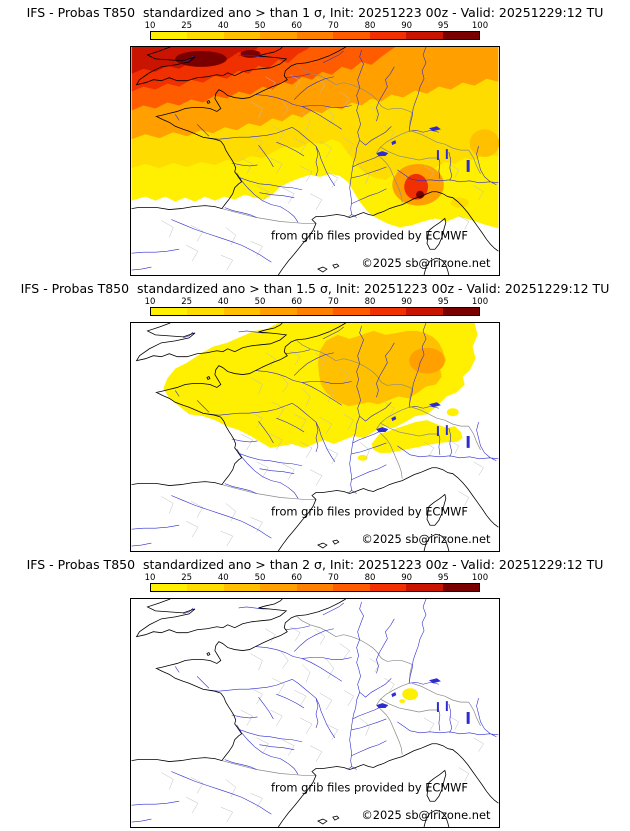 This screenshot has height=831, width=630. What do you see at coordinates (416, 186) in the screenshot?
I see `prob-alps-red` at bounding box center [416, 186].